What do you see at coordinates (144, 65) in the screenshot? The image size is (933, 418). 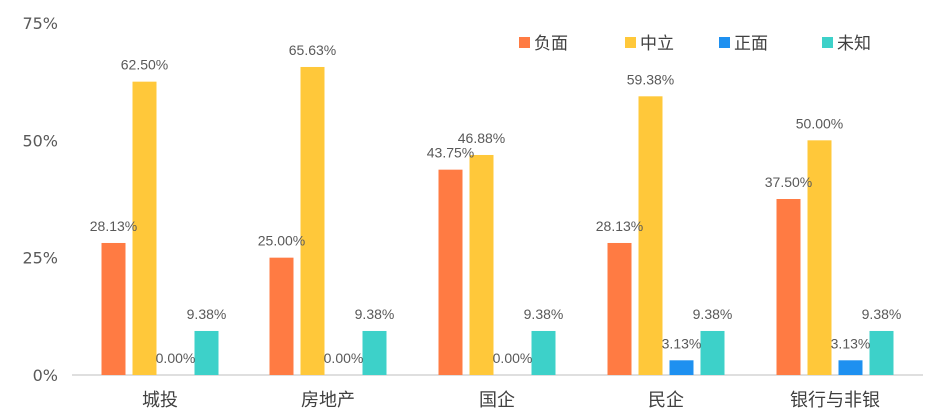 I see `data-label: 62.50%` at bounding box center [144, 65].